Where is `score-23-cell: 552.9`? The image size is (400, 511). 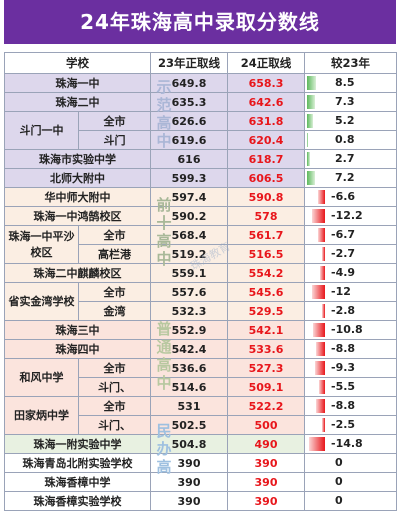 score-23-cell: 552.9 is located at coordinates (189, 330).